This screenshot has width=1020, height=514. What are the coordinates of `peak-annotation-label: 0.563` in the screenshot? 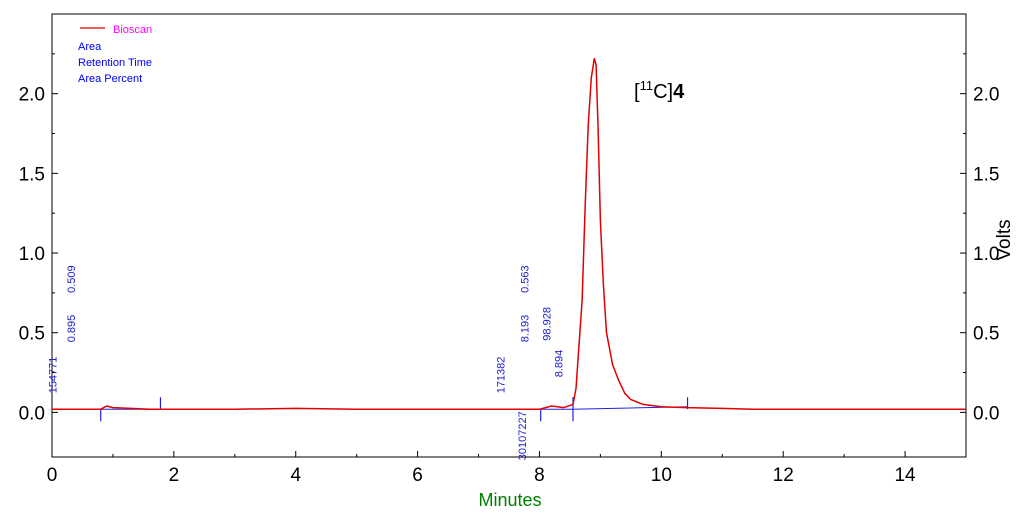 It's located at (526, 279).